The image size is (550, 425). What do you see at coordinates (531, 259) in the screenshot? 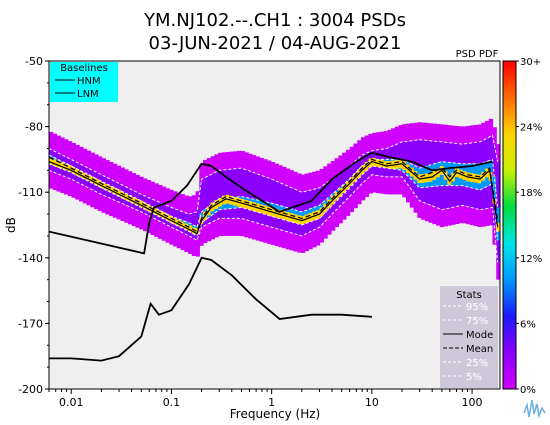
I see `colorbar-tick-label: 12%` at bounding box center [531, 259].